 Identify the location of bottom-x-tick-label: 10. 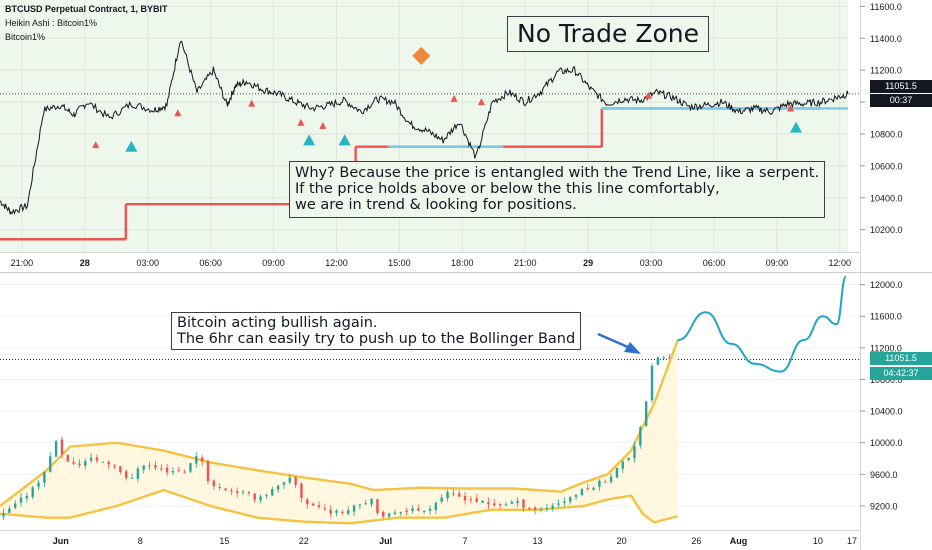
(818, 541).